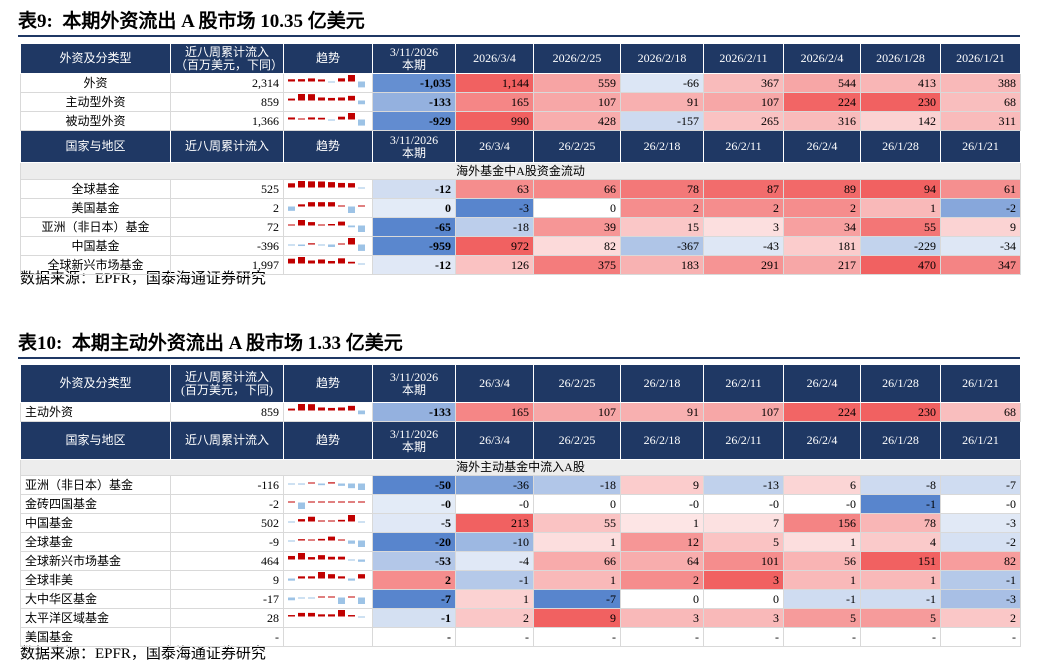 The width and height of the screenshot is (1038, 665). Describe the element at coordinates (900, 246) in the screenshot. I see `value-cell: -229` at that location.